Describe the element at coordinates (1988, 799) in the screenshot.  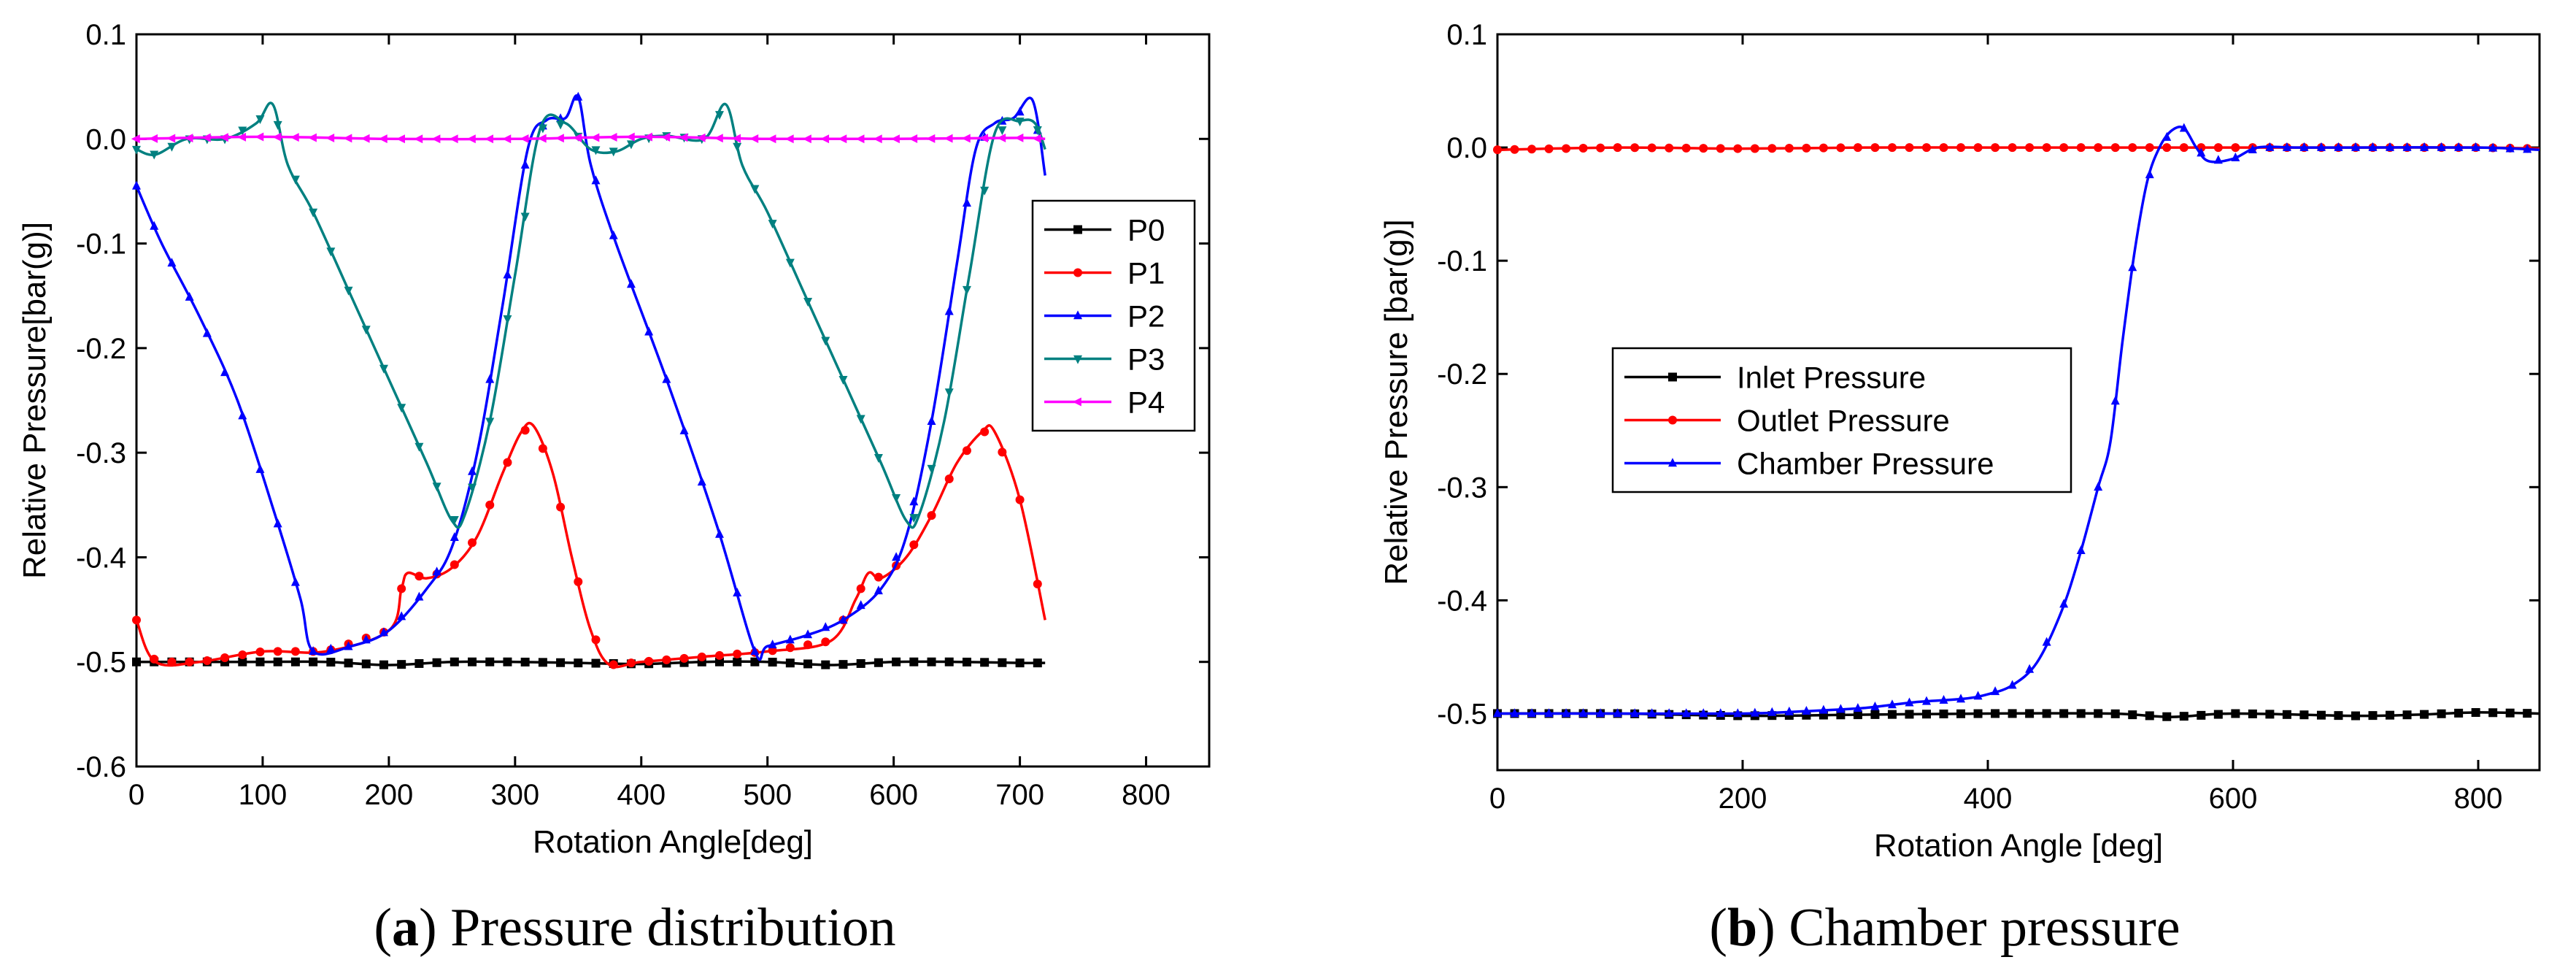
I see `chart-b-x-tick-label: 400` at that location.